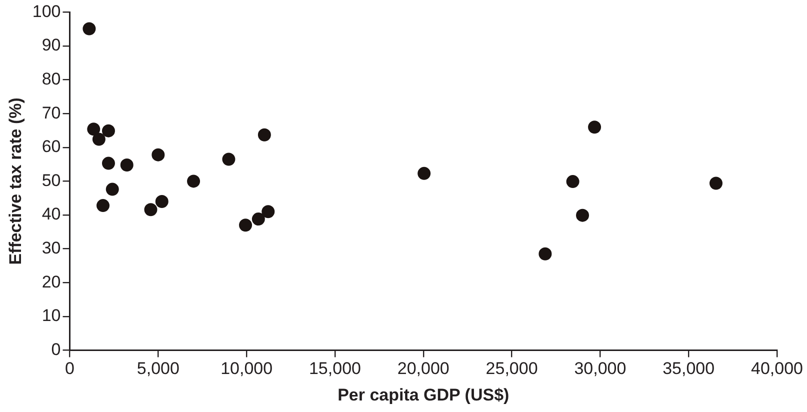 This screenshot has width=807, height=412. Describe the element at coordinates (51, 180) in the screenshot. I see `y-tick-label: 50` at that location.